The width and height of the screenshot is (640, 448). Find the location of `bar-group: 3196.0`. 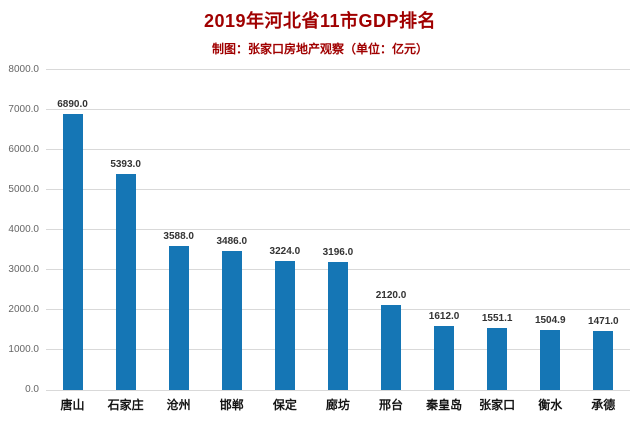

bar-group: 3196.0 is located at coordinates (337, 318).